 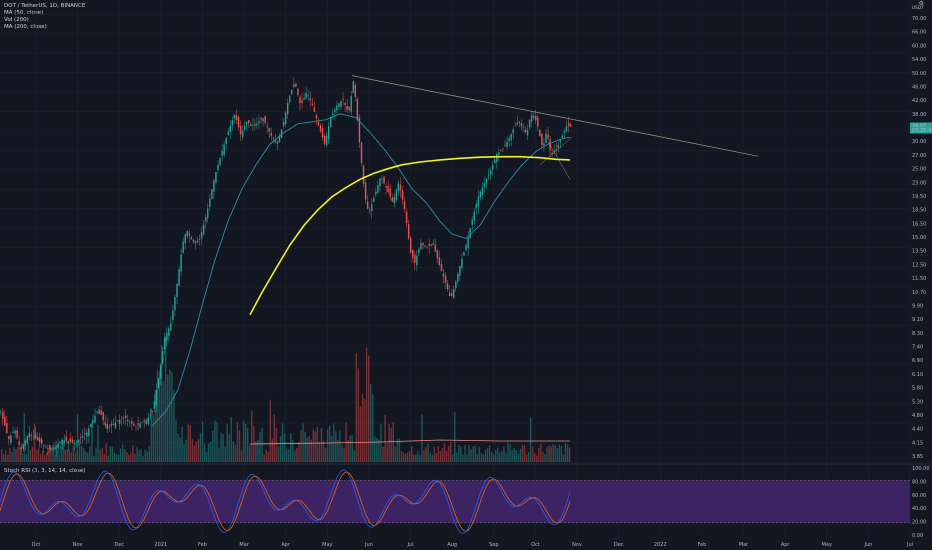 What do you see at coordinates (555, 116) in the screenshot?
I see `resistance-trendline` at bounding box center [555, 116].